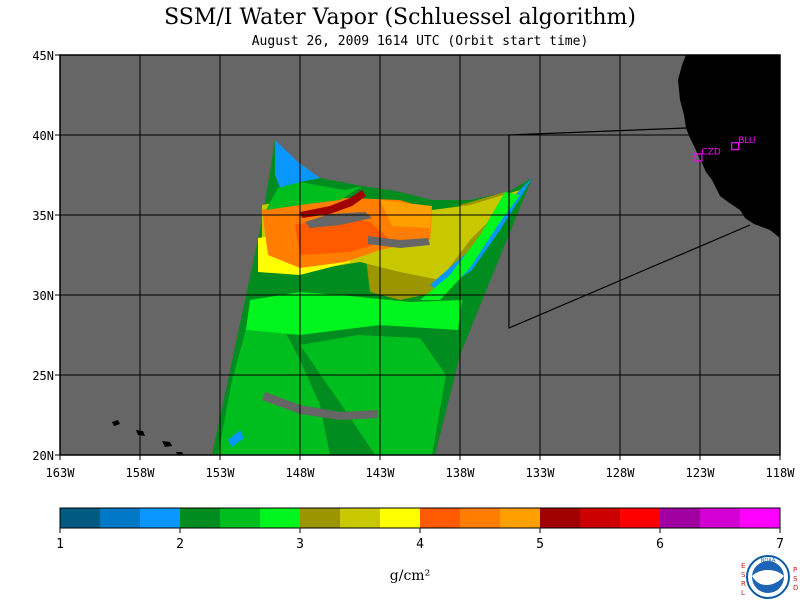  I want to click on latitude-tick-label: 45N, so click(43, 56).